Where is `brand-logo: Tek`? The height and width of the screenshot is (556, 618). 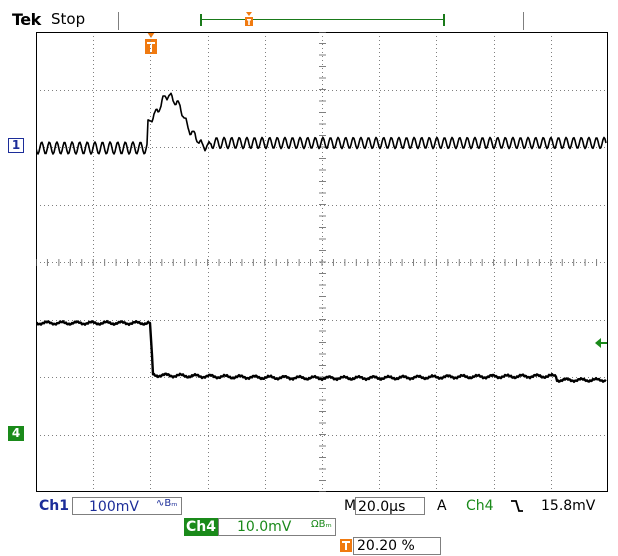
brand-logo: Tek is located at coordinates (26, 19).